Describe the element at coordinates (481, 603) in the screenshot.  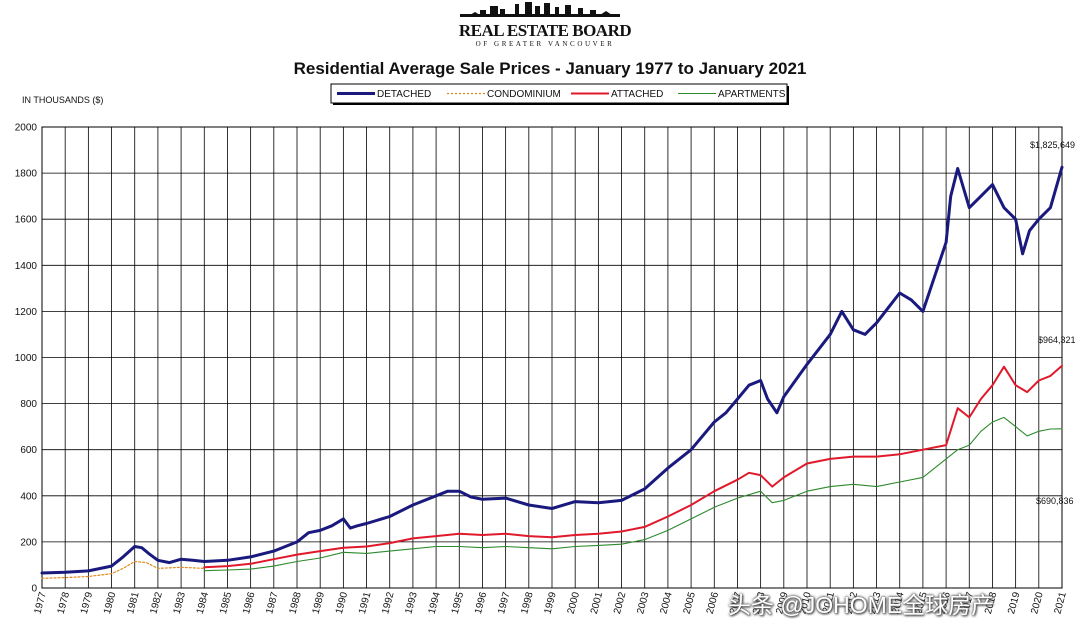
I see `x-tick-label: 1996` at that location.